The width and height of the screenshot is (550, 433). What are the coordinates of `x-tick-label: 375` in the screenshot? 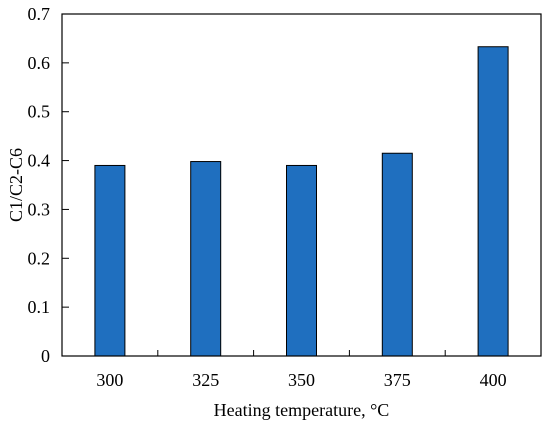 It's located at (397, 380).